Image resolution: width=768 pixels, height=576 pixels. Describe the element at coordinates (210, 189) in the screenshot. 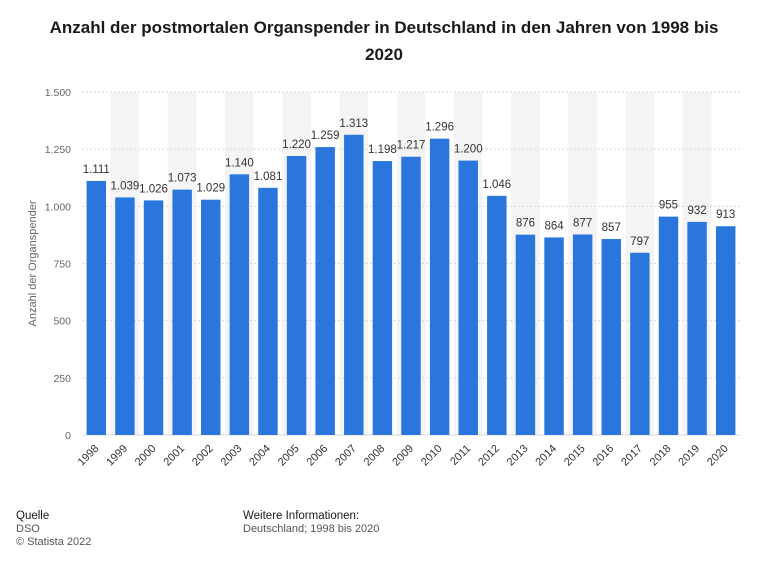

I see `value-label: 1.029` at that location.